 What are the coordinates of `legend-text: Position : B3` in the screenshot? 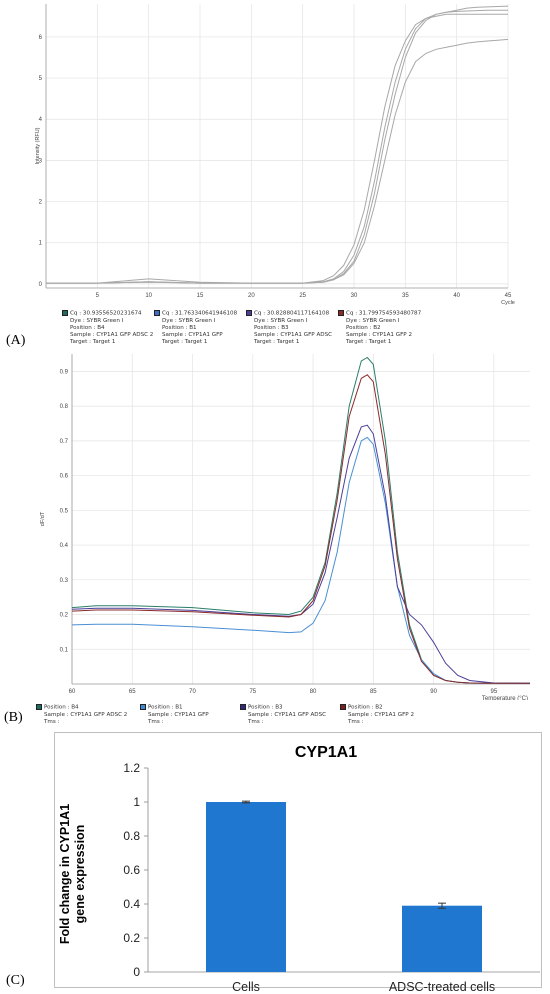 It's located at (283, 708).